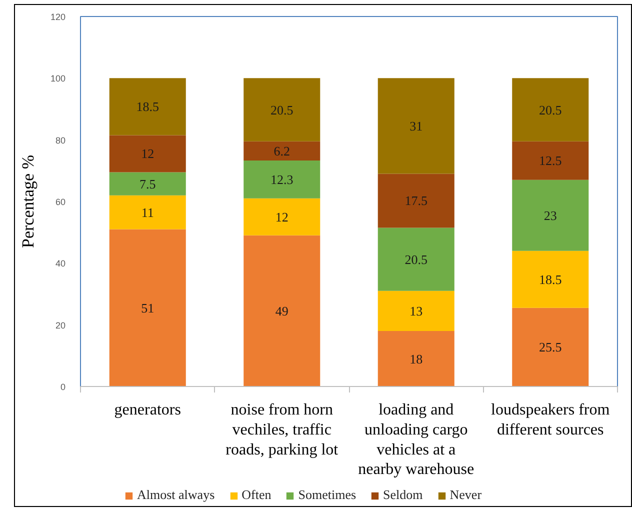 This screenshot has width=632, height=509. I want to click on data-label: 49, so click(281, 310).